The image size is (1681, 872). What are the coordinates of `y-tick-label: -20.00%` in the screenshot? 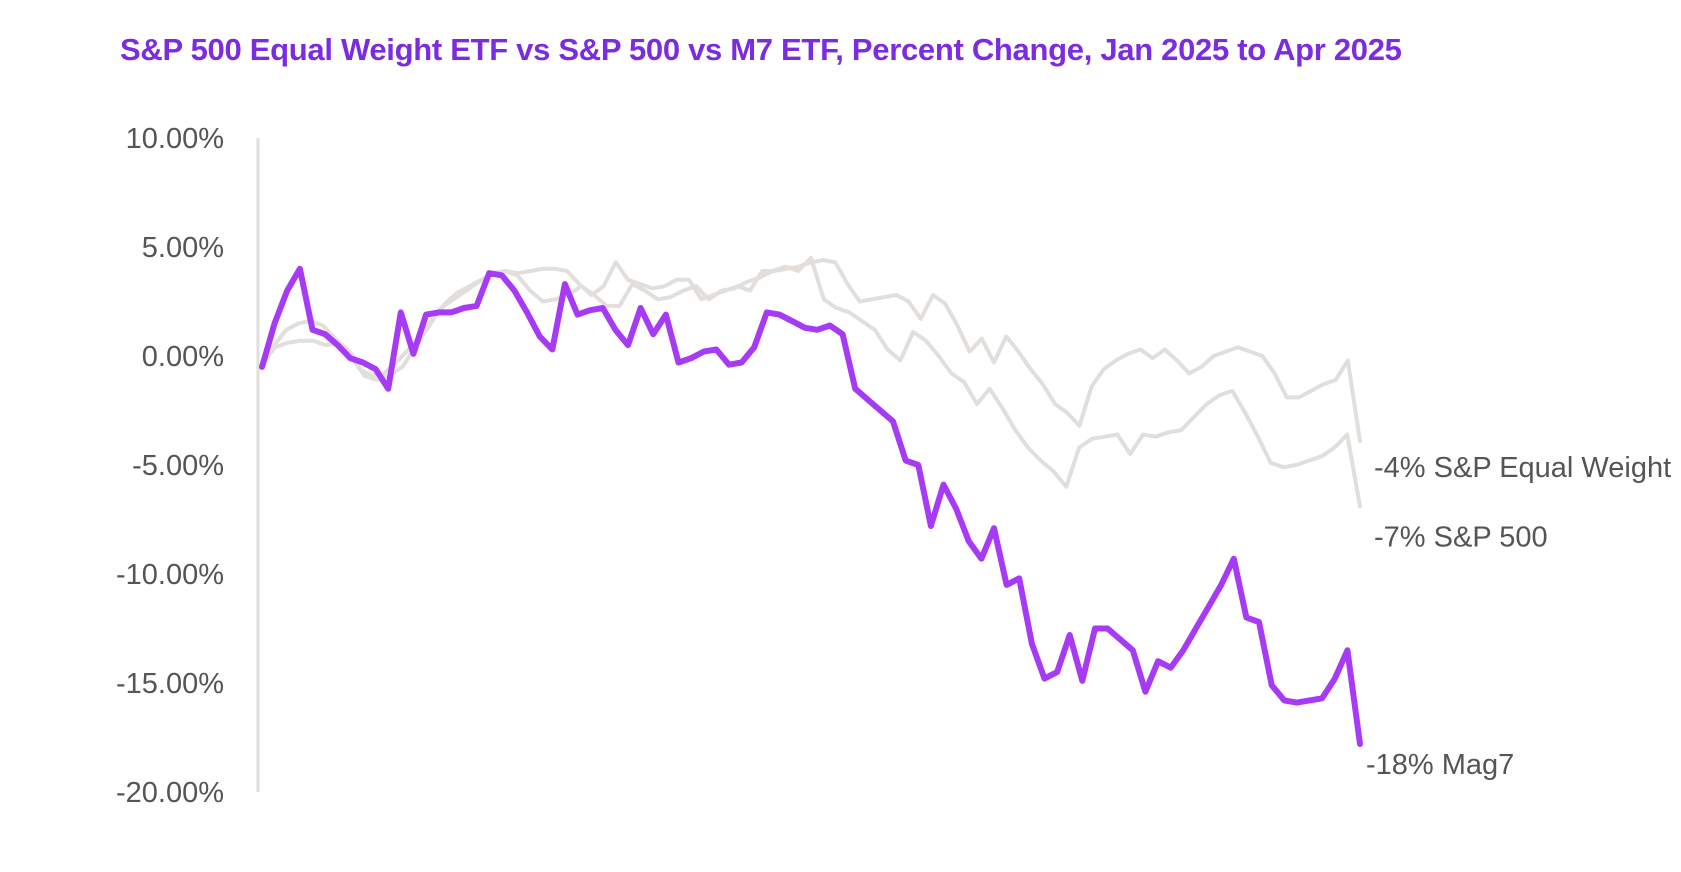 It's located at (170, 793).